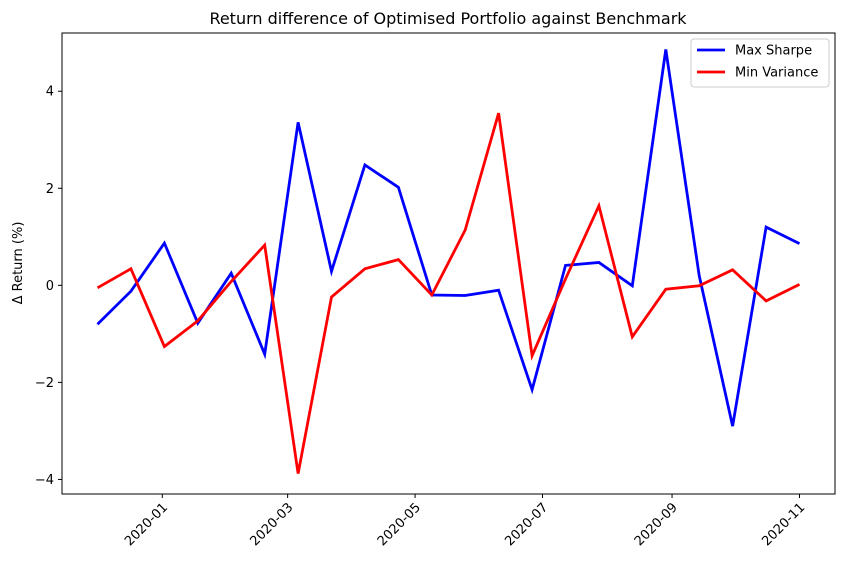  I want to click on y-tick-label: −4, so click(44, 480).